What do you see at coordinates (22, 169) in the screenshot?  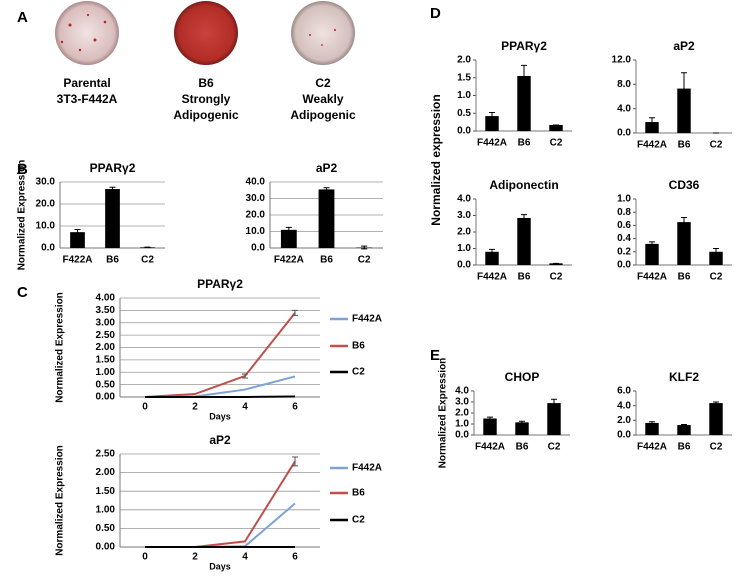 I see `panel-letter: B` at bounding box center [22, 169].